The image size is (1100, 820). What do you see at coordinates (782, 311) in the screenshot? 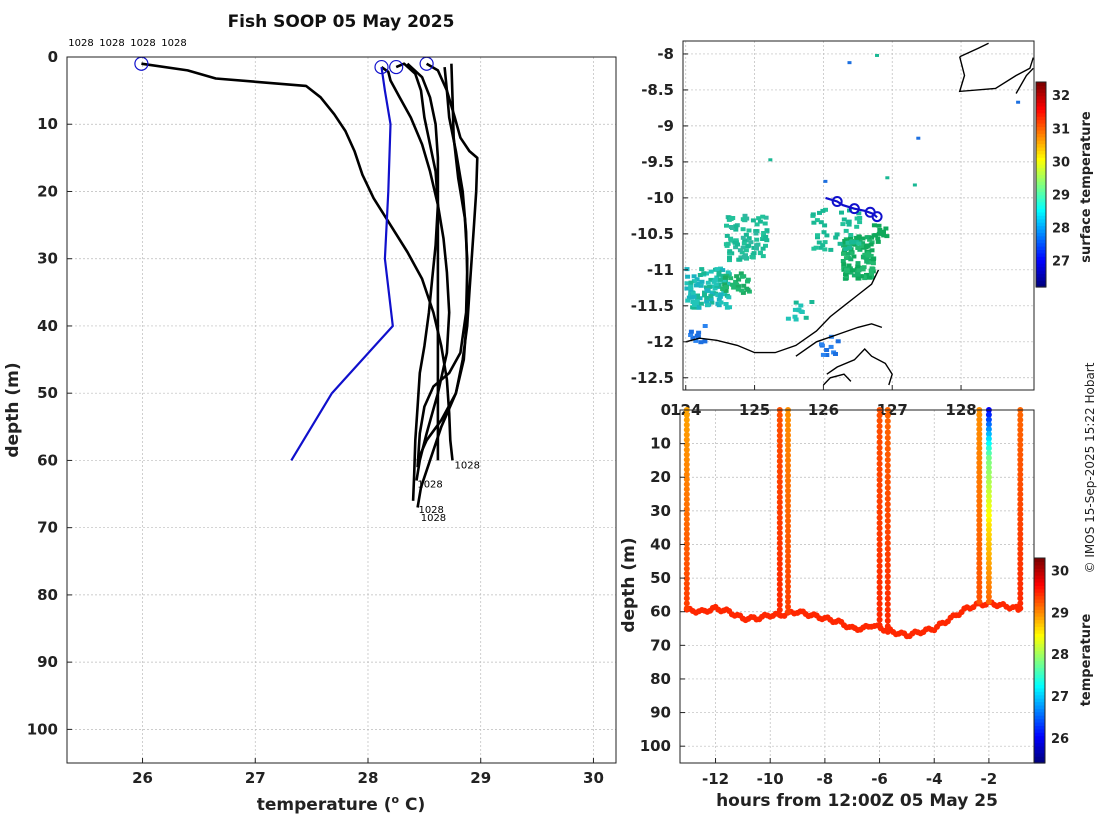
I see `coastline-kimberley` at bounding box center [782, 311].